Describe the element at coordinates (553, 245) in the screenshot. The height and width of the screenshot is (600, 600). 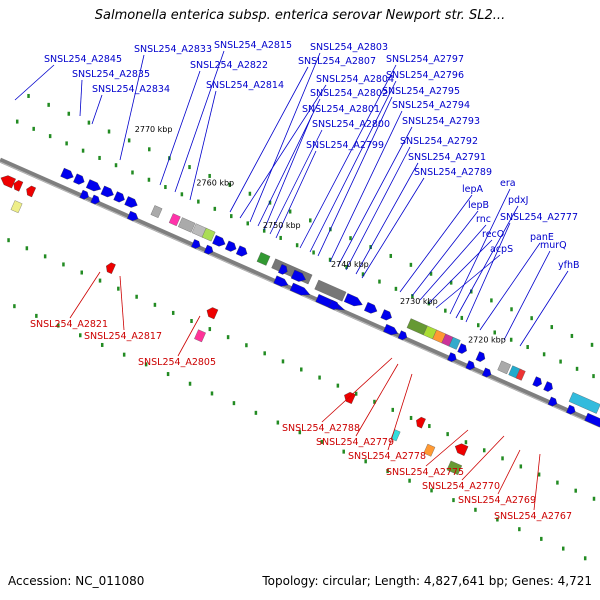
I see `forward-gene-label: murQ` at that location.